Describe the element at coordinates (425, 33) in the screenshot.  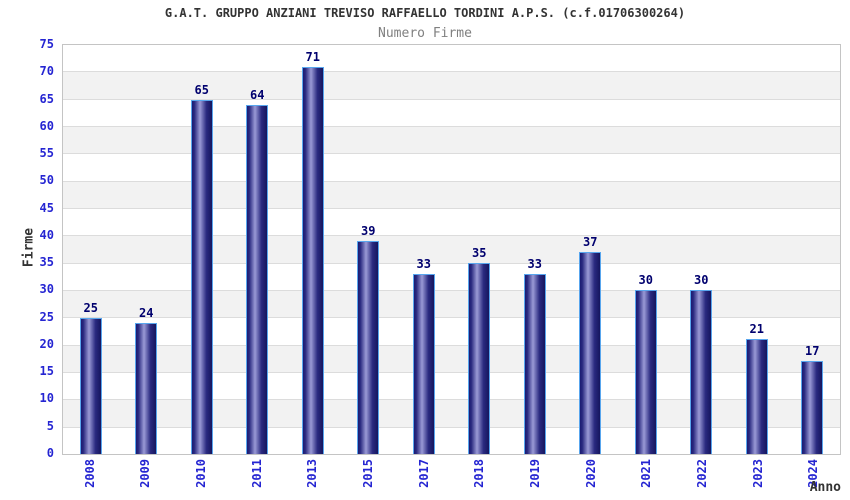
I see `chart-subtitle: Numero Firme` at that location.